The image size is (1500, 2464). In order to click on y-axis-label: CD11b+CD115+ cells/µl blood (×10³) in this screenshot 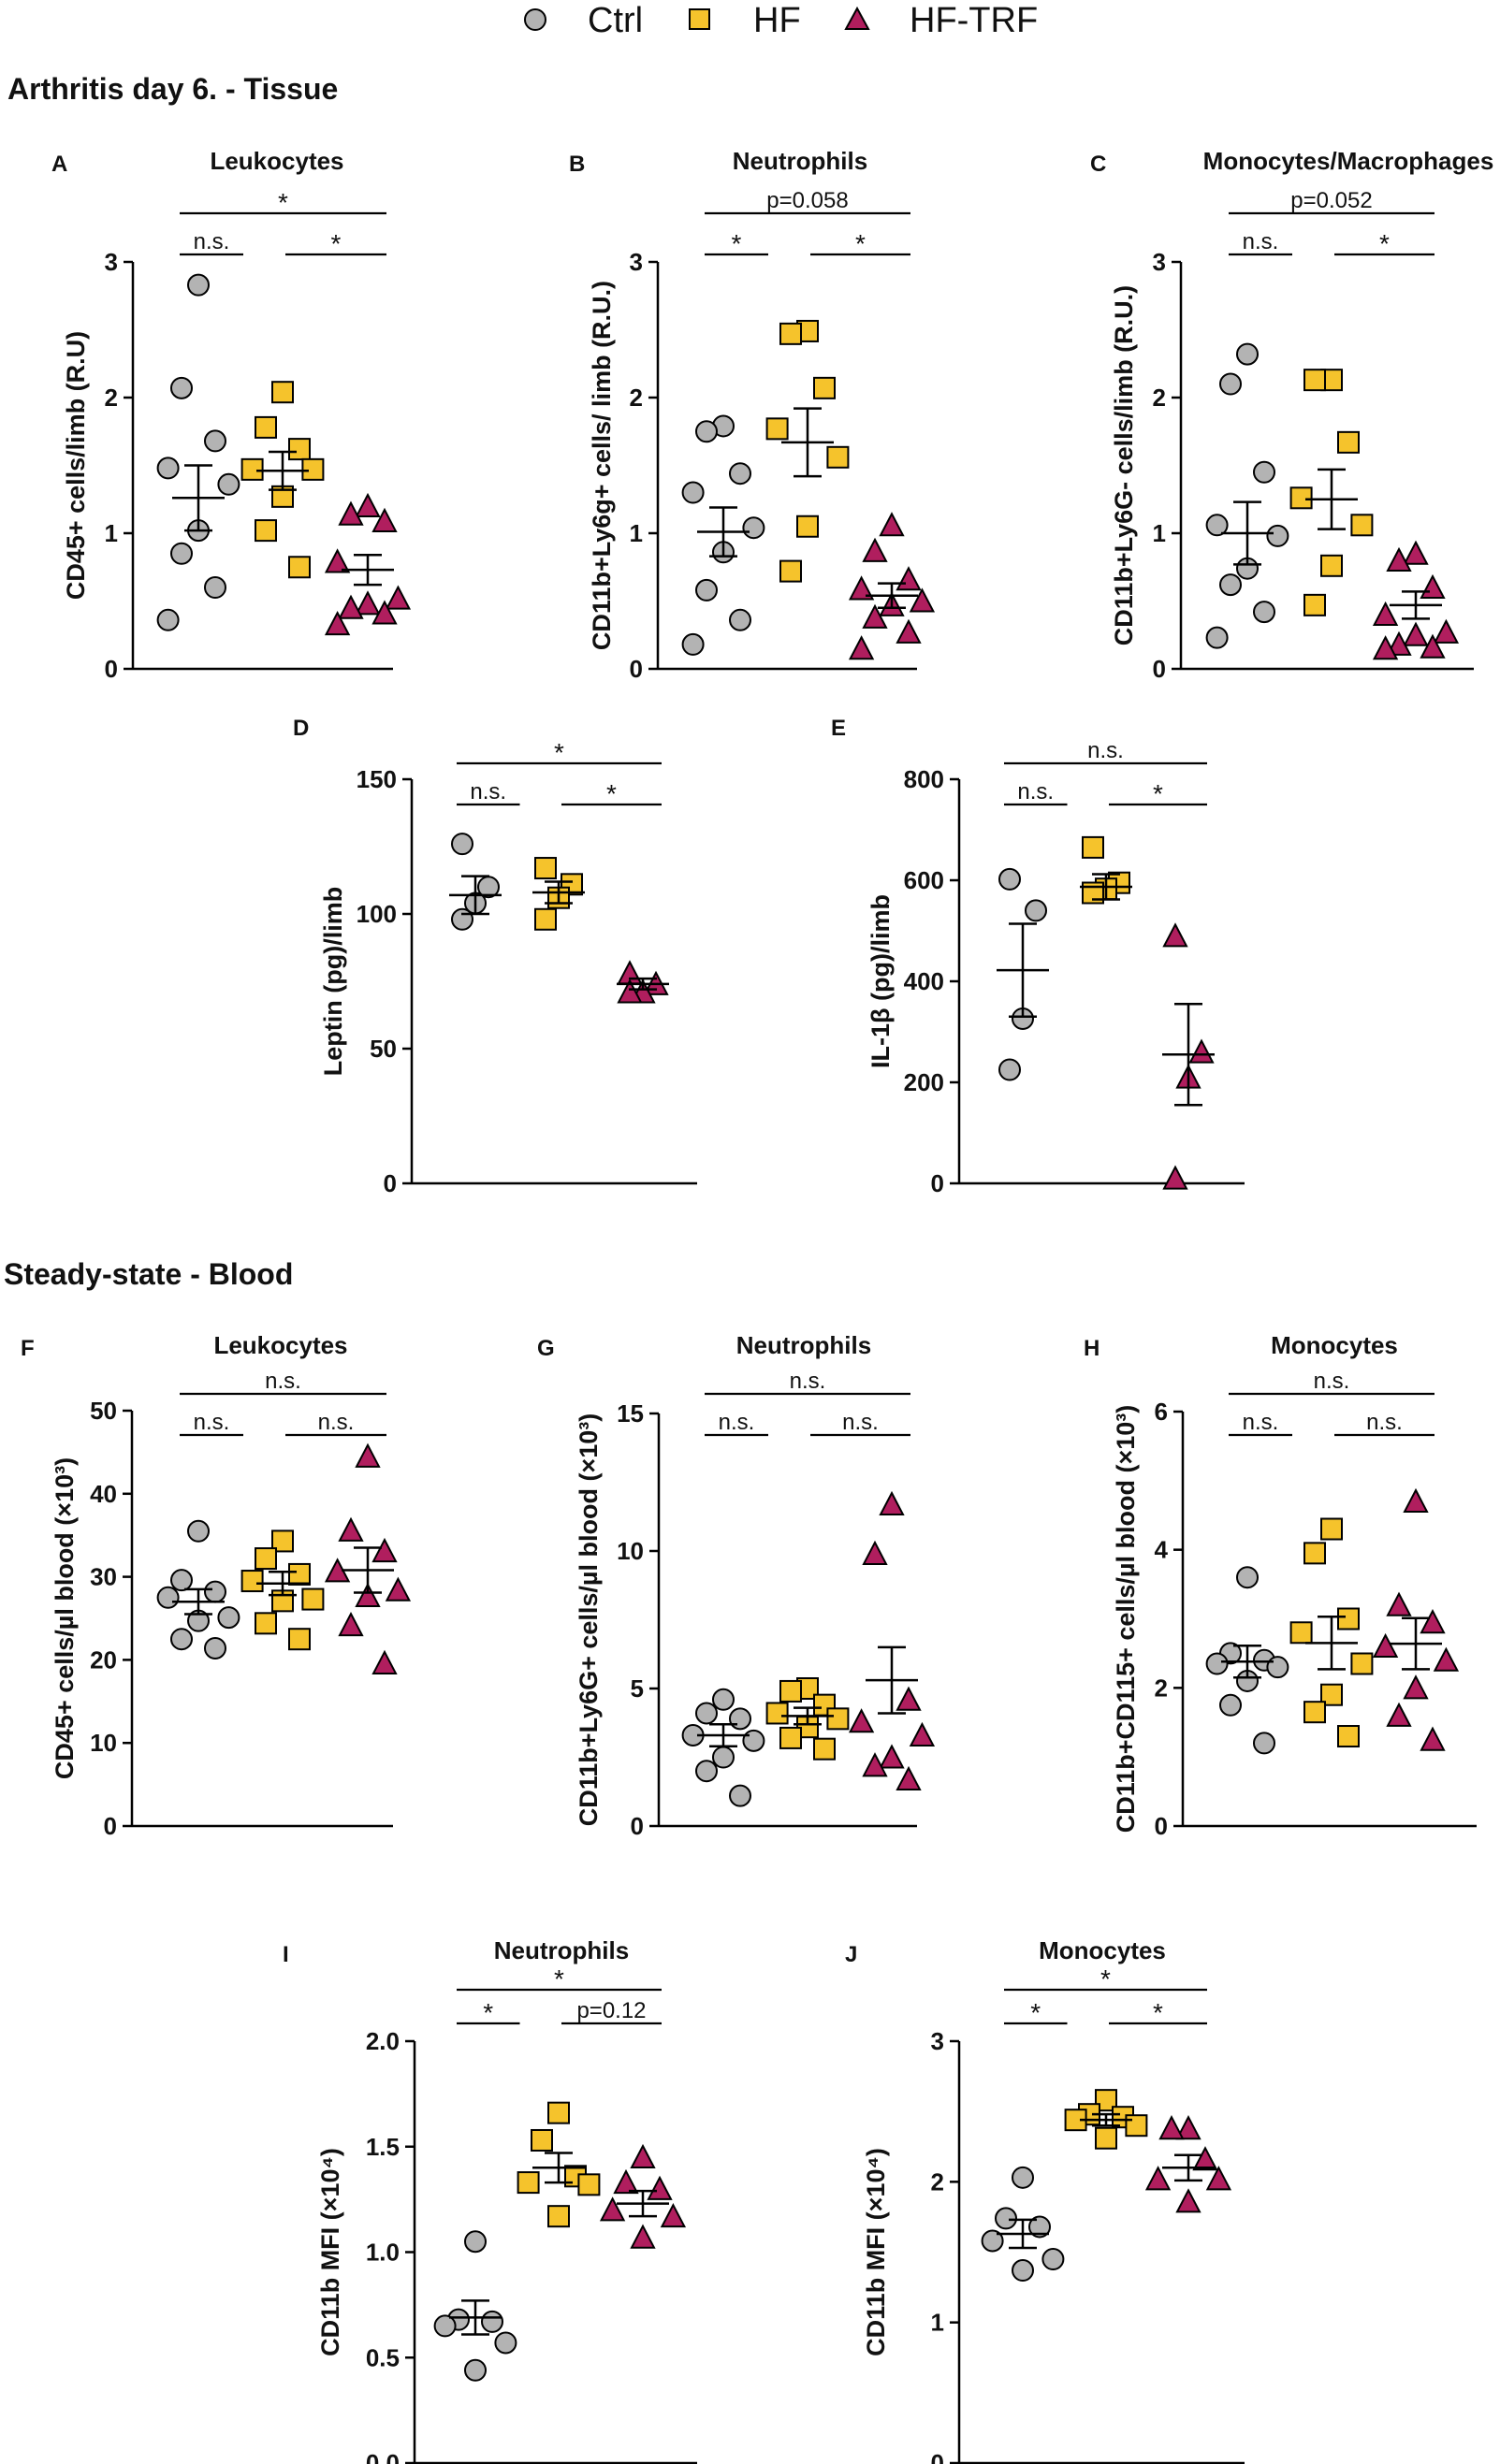, I will do `click(1126, 1619)`.